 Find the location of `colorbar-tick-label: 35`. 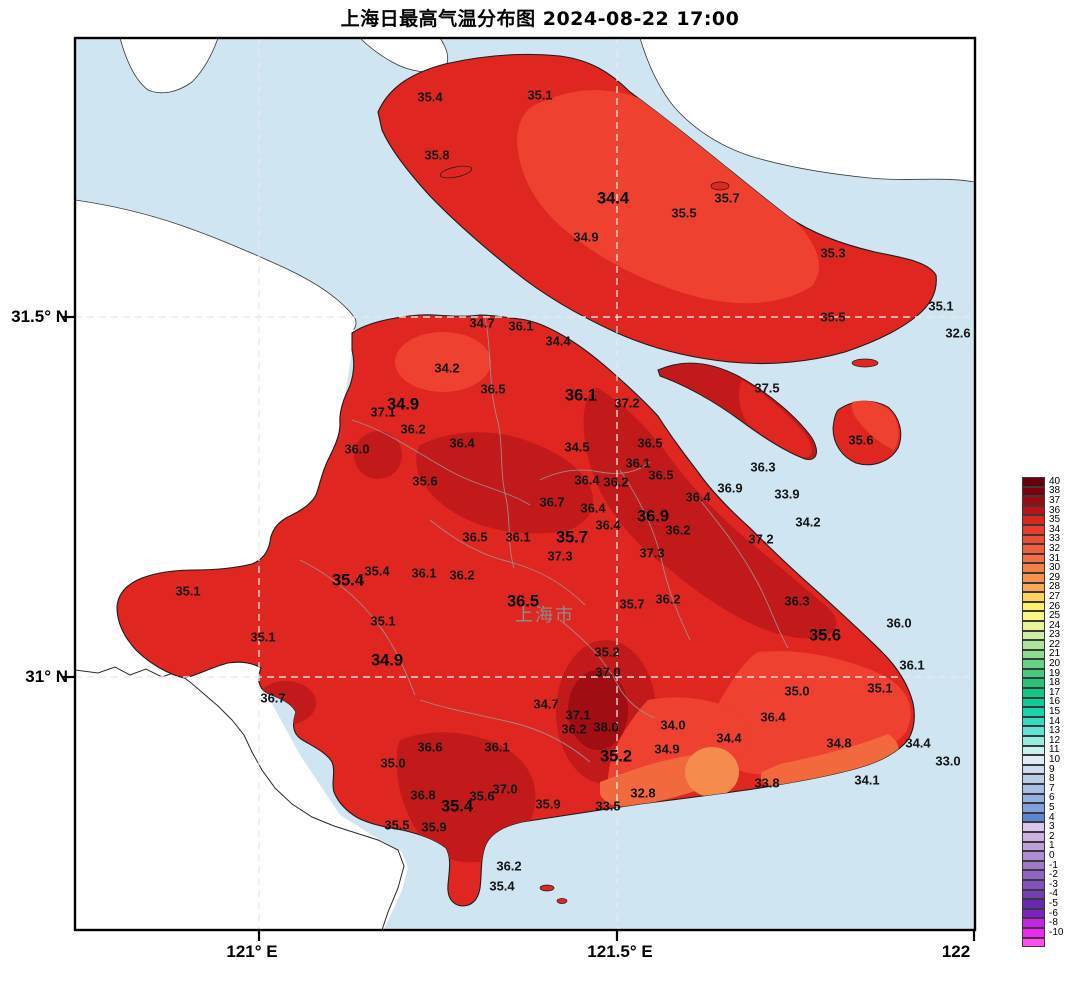

colorbar-tick-label: 35 is located at coordinates (1055, 520).